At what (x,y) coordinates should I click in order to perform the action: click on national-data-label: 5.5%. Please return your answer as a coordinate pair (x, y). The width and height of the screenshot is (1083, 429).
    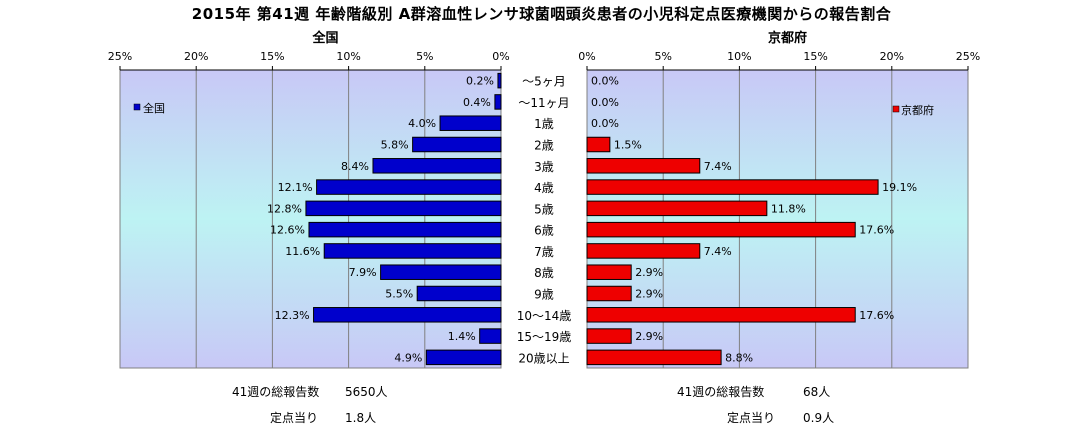
    Looking at the image, I should click on (399, 294).